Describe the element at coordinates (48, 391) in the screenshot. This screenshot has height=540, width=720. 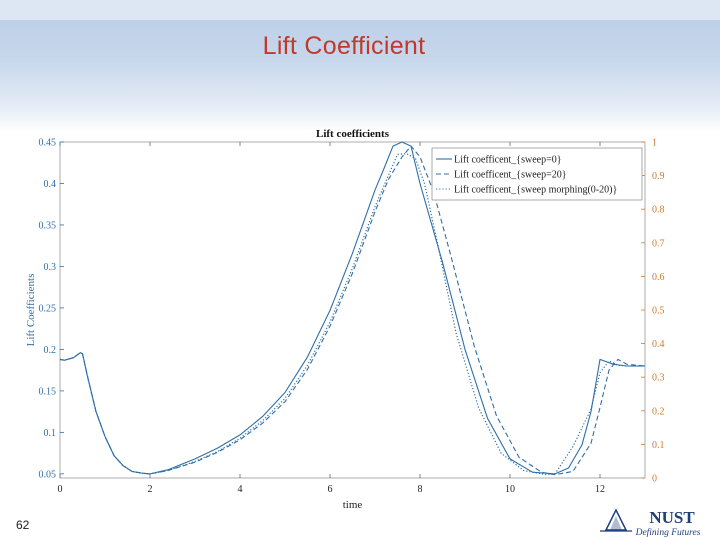
I see `y-tick-label: 0.15` at that location.